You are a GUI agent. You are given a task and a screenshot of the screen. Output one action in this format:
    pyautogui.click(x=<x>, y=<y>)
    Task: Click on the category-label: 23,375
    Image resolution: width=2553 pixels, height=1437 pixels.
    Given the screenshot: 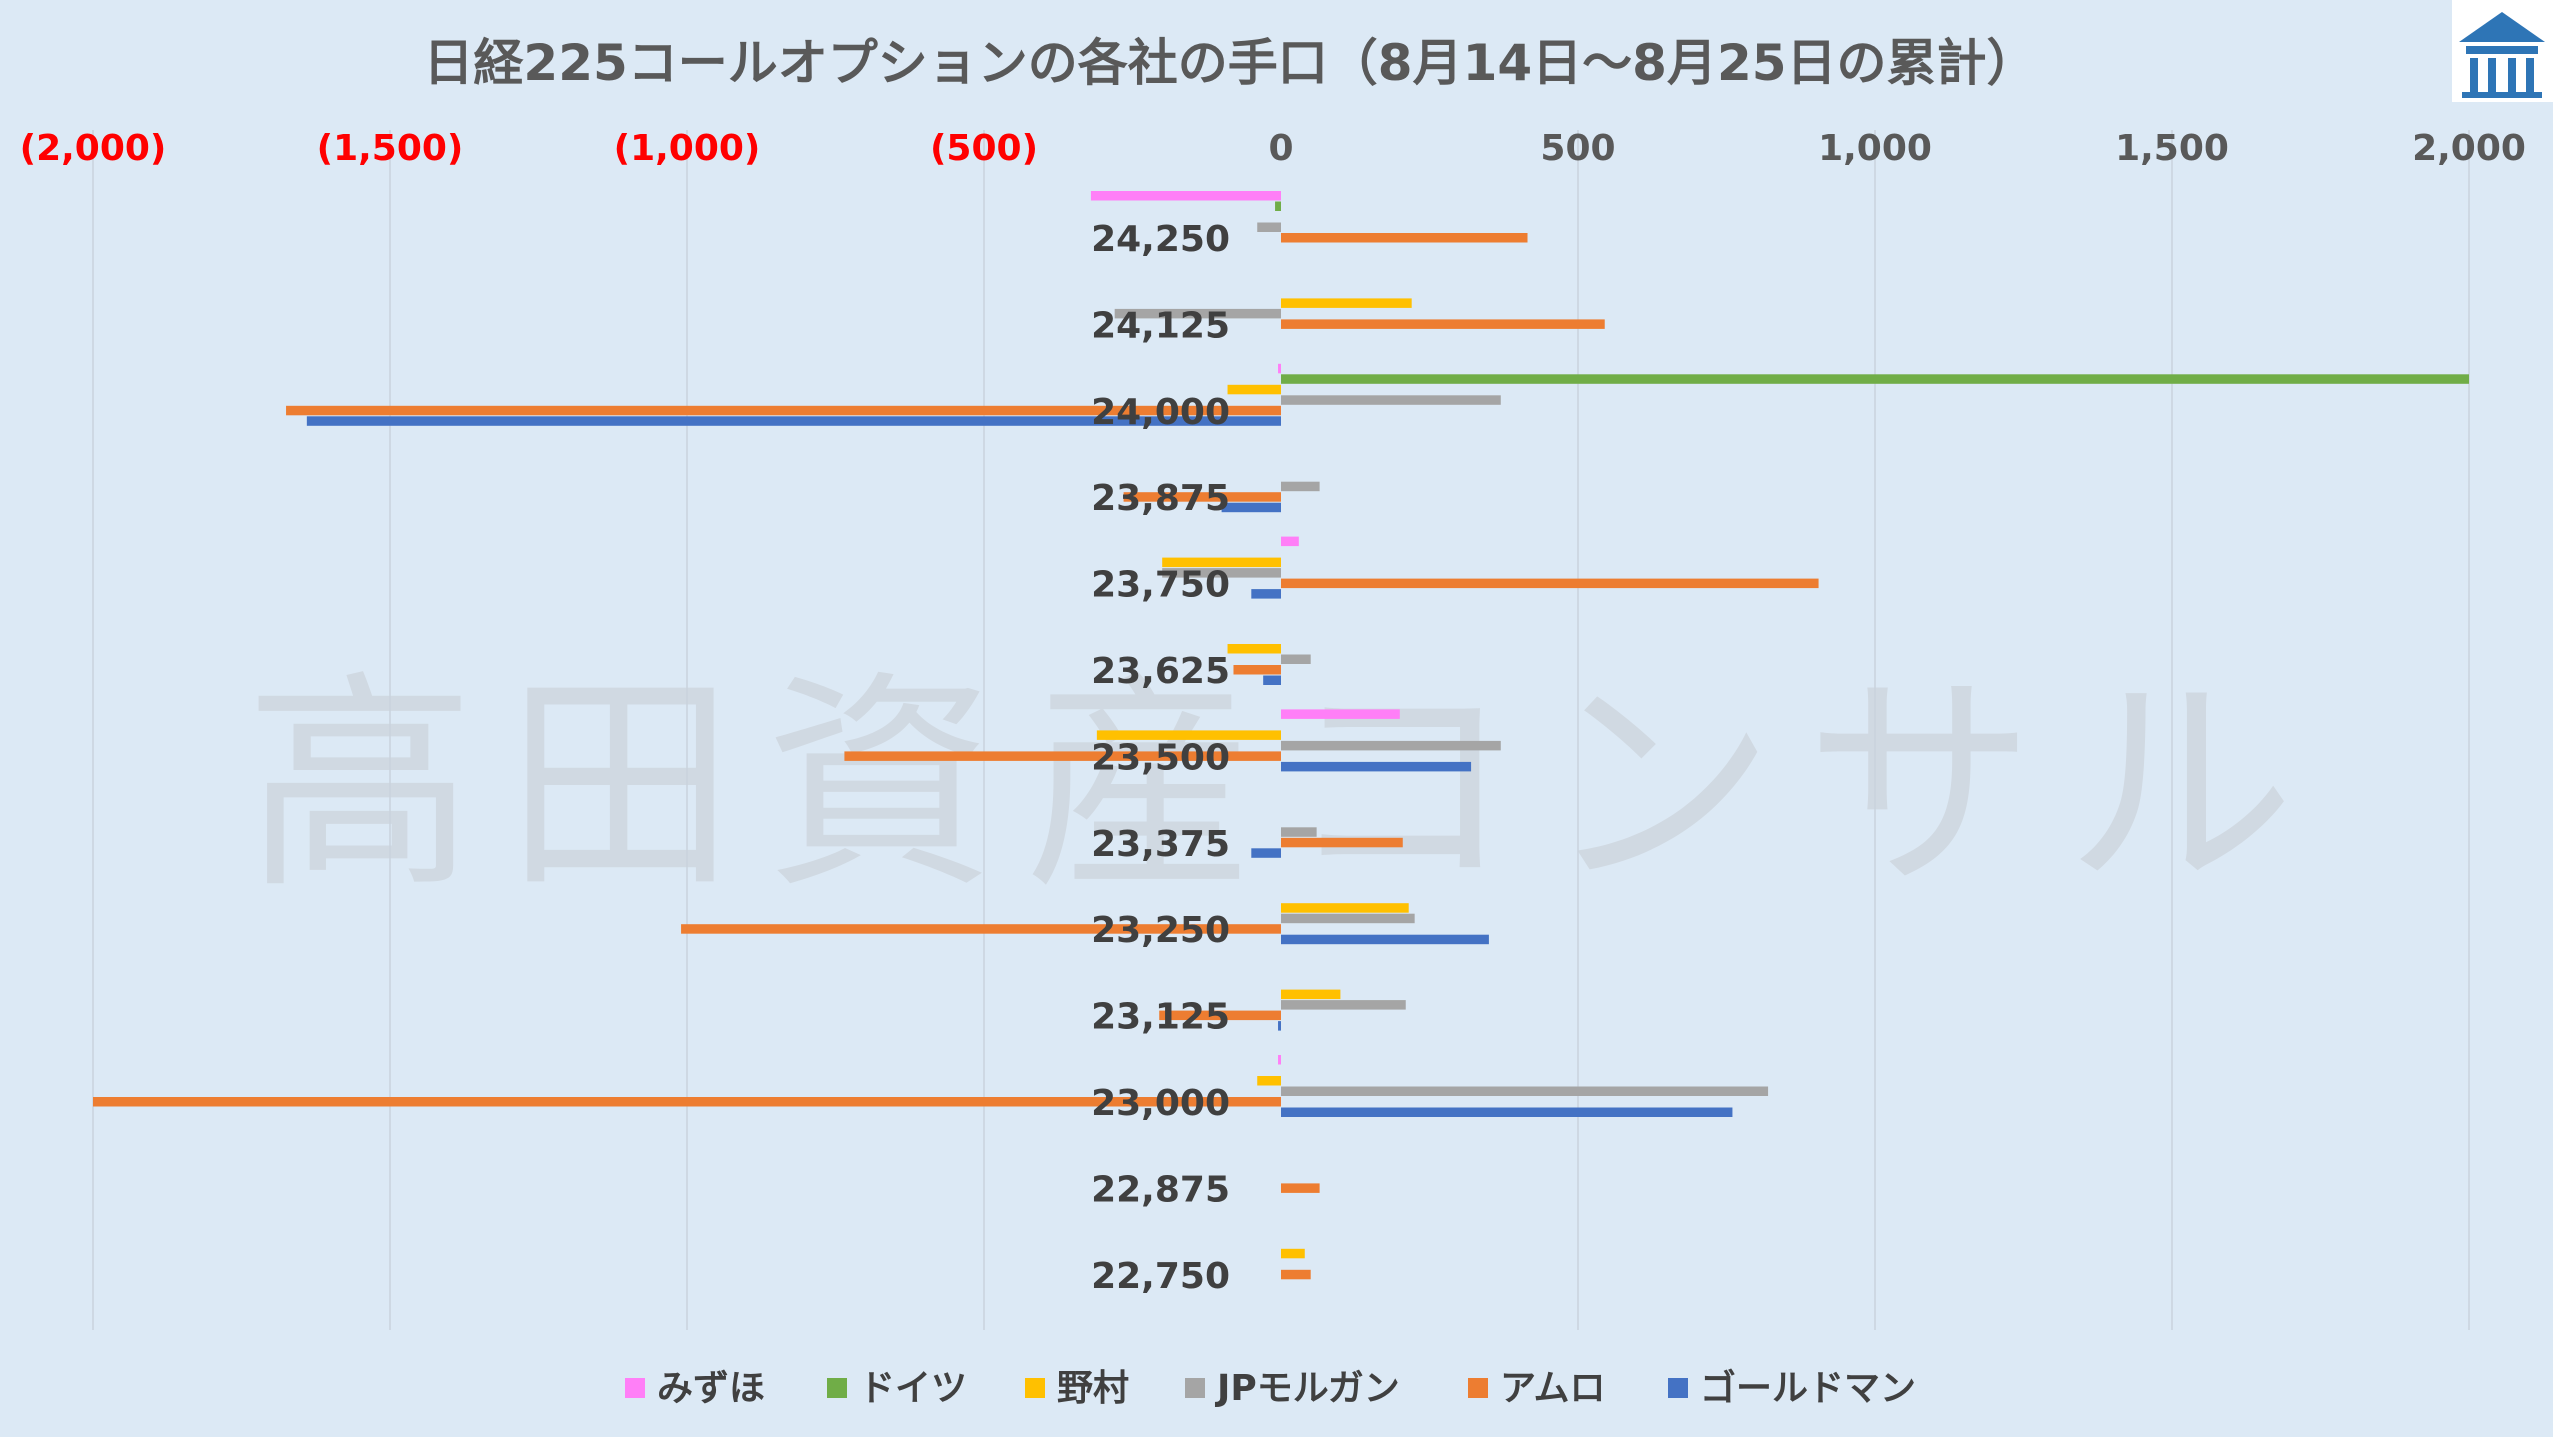 What is the action you would take?
    pyautogui.click(x=1160, y=844)
    